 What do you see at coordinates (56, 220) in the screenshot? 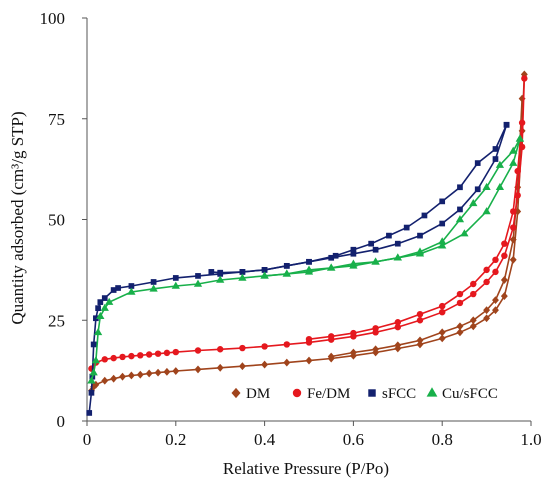
I see `y-tick-label: 50` at bounding box center [56, 220].